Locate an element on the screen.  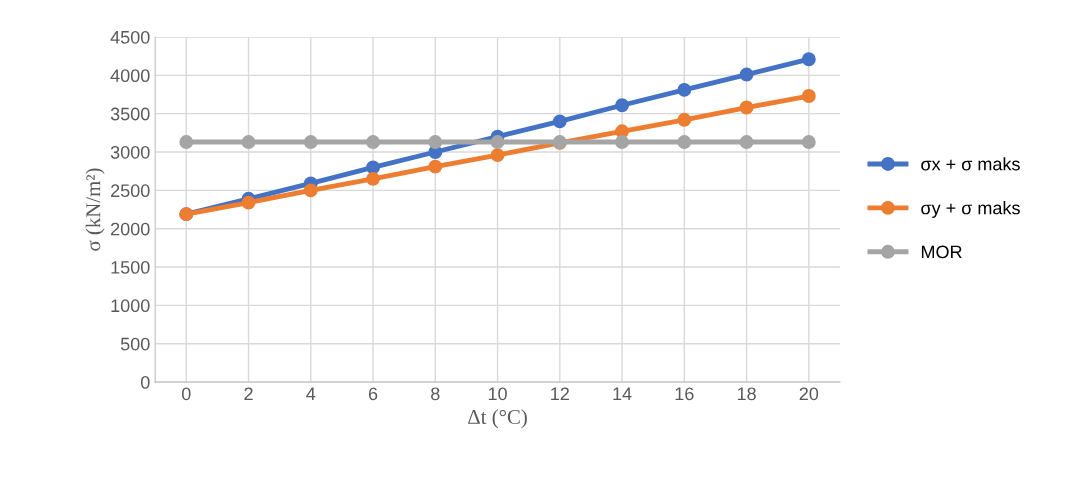
x-tick-label: 2 is located at coordinates (248, 394).